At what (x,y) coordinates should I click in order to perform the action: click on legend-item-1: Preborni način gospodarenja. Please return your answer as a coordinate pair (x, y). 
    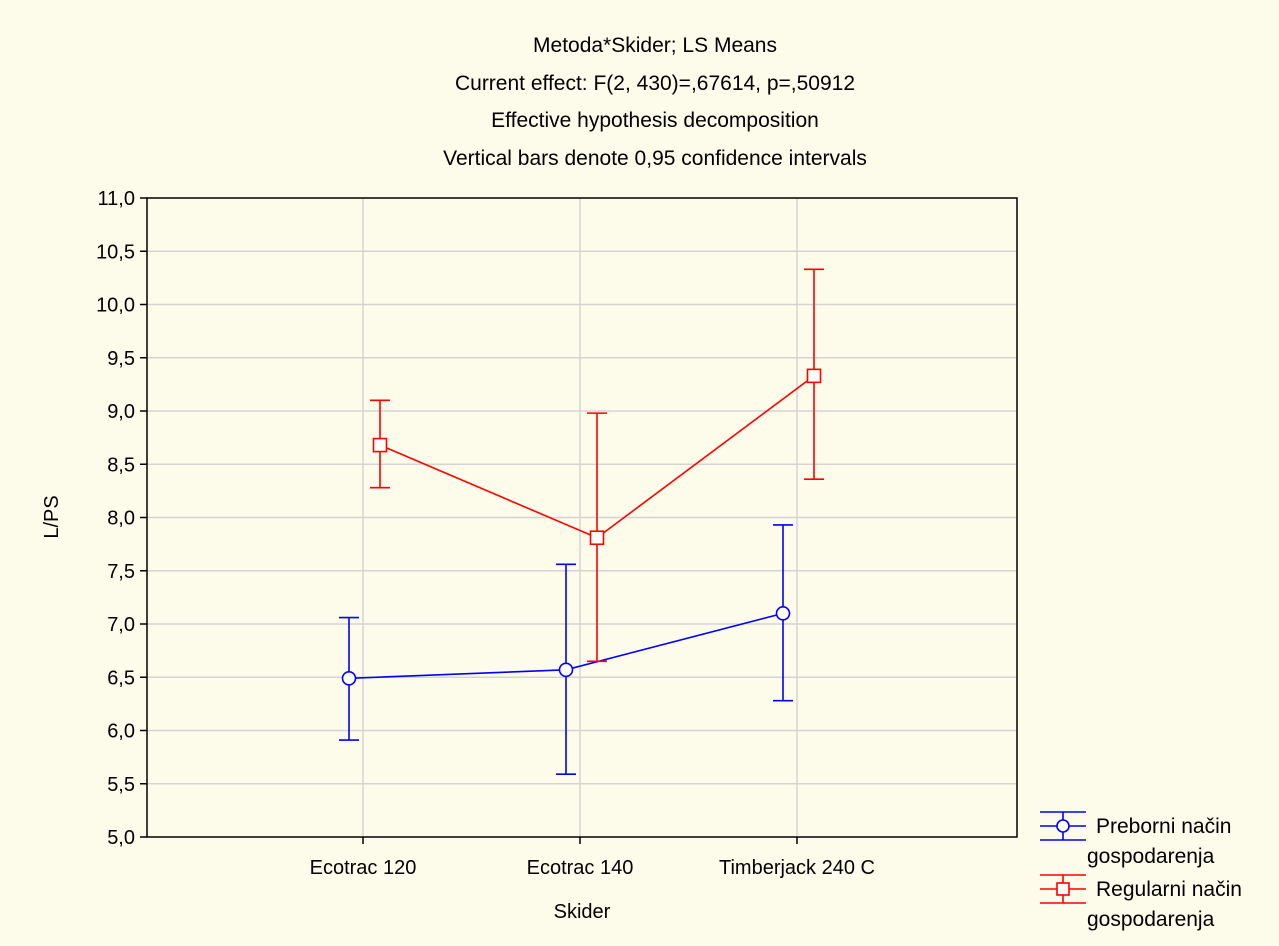
    Looking at the image, I should click on (1135, 839).